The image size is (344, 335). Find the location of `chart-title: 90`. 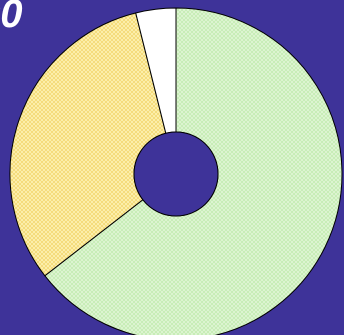

chart-title: 90 is located at coordinates (11, 18).